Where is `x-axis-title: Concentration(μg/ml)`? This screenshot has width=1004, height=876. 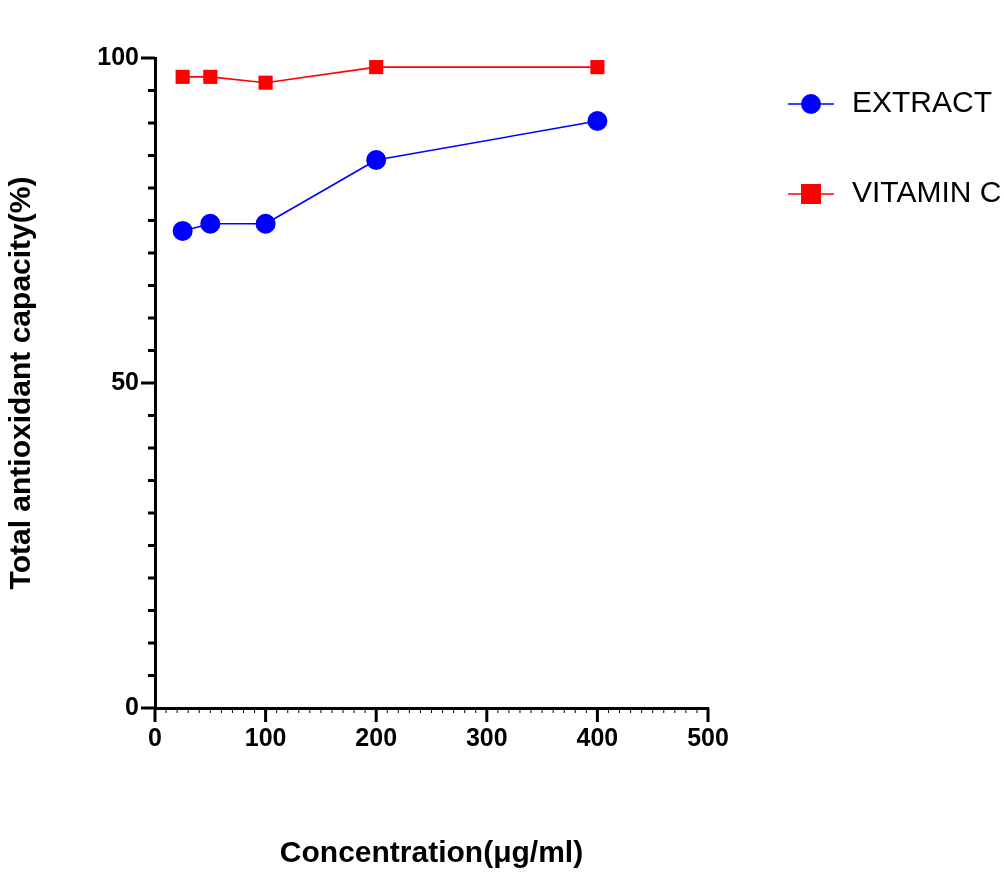 x-axis-title: Concentration(μg/ml) is located at coordinates (431, 852).